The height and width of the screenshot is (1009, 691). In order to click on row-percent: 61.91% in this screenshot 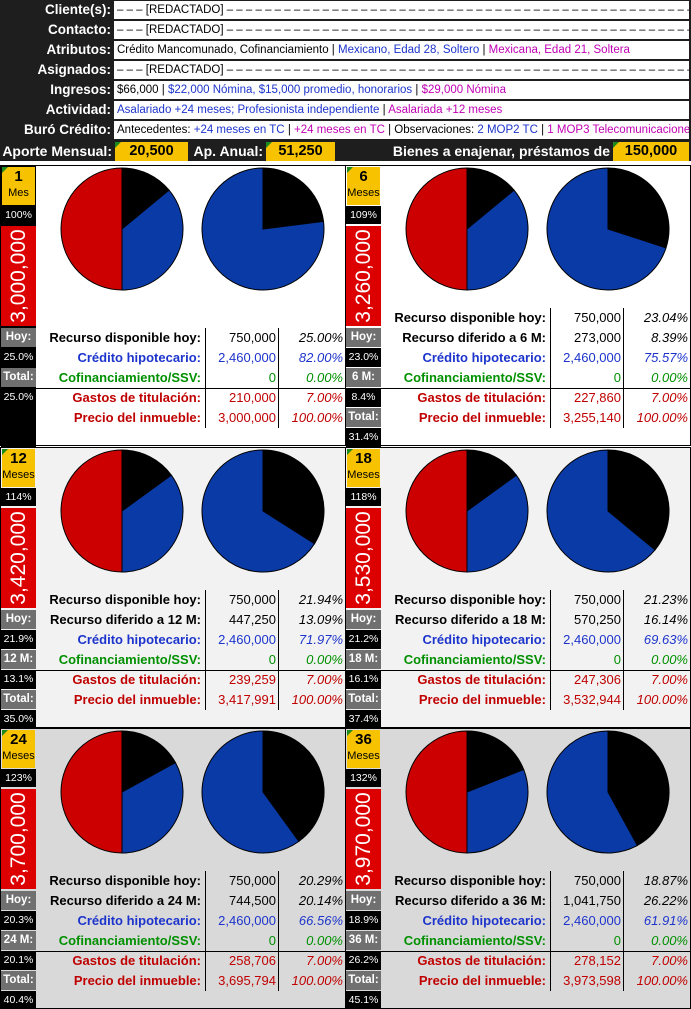, I will do `click(665, 920)`.